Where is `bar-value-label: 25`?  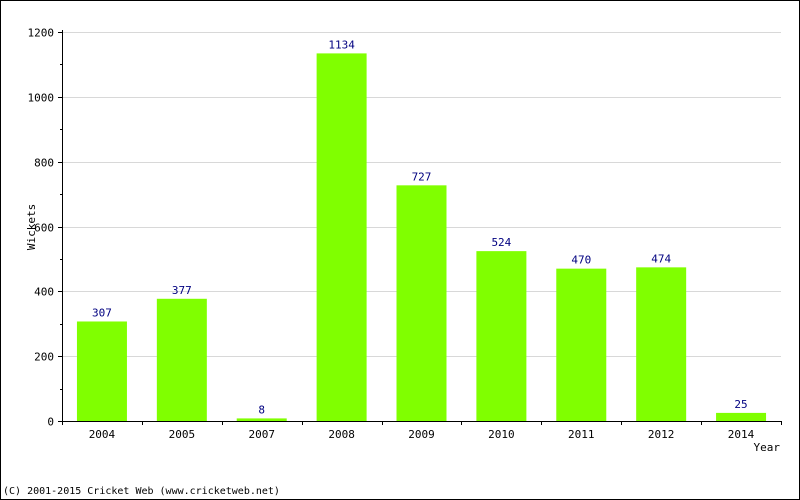
bar-value-label: 25 is located at coordinates (740, 404).